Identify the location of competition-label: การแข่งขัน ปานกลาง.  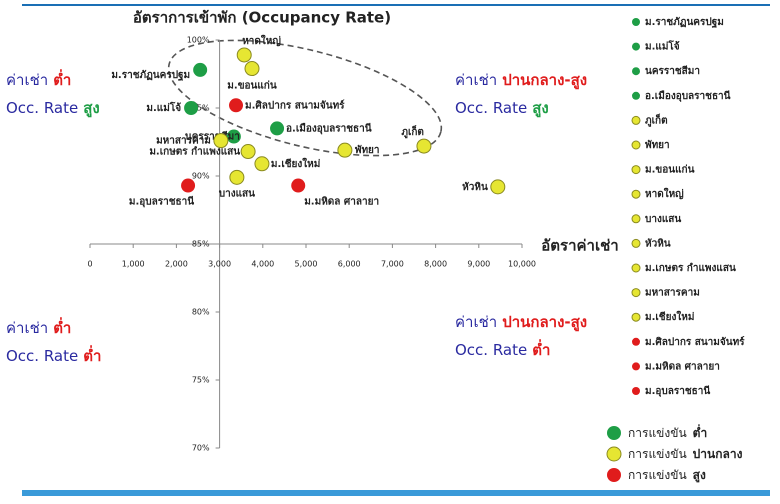
(685, 454).